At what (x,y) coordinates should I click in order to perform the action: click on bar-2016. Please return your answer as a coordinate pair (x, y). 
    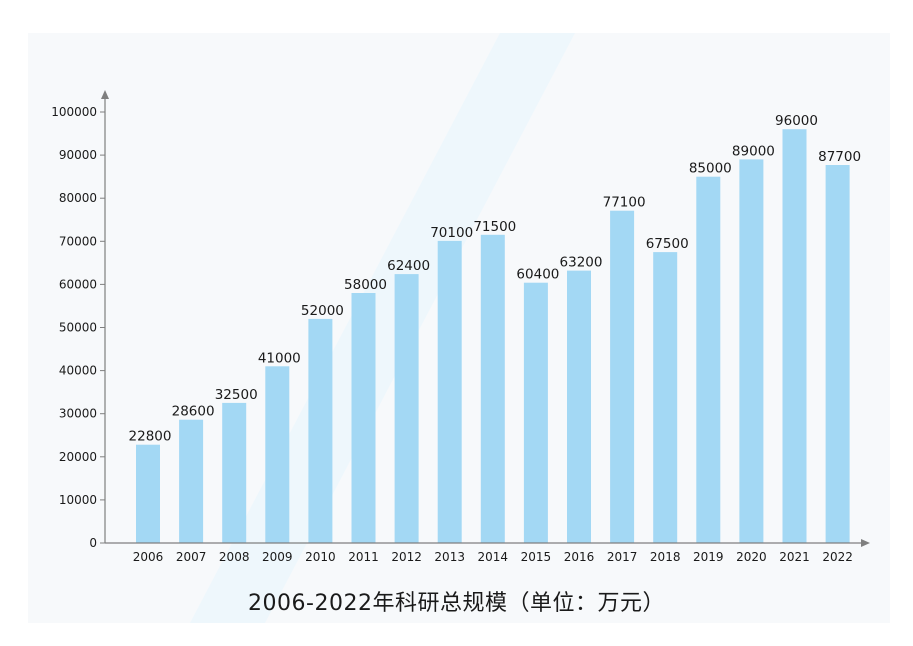
    Looking at the image, I should click on (579, 406).